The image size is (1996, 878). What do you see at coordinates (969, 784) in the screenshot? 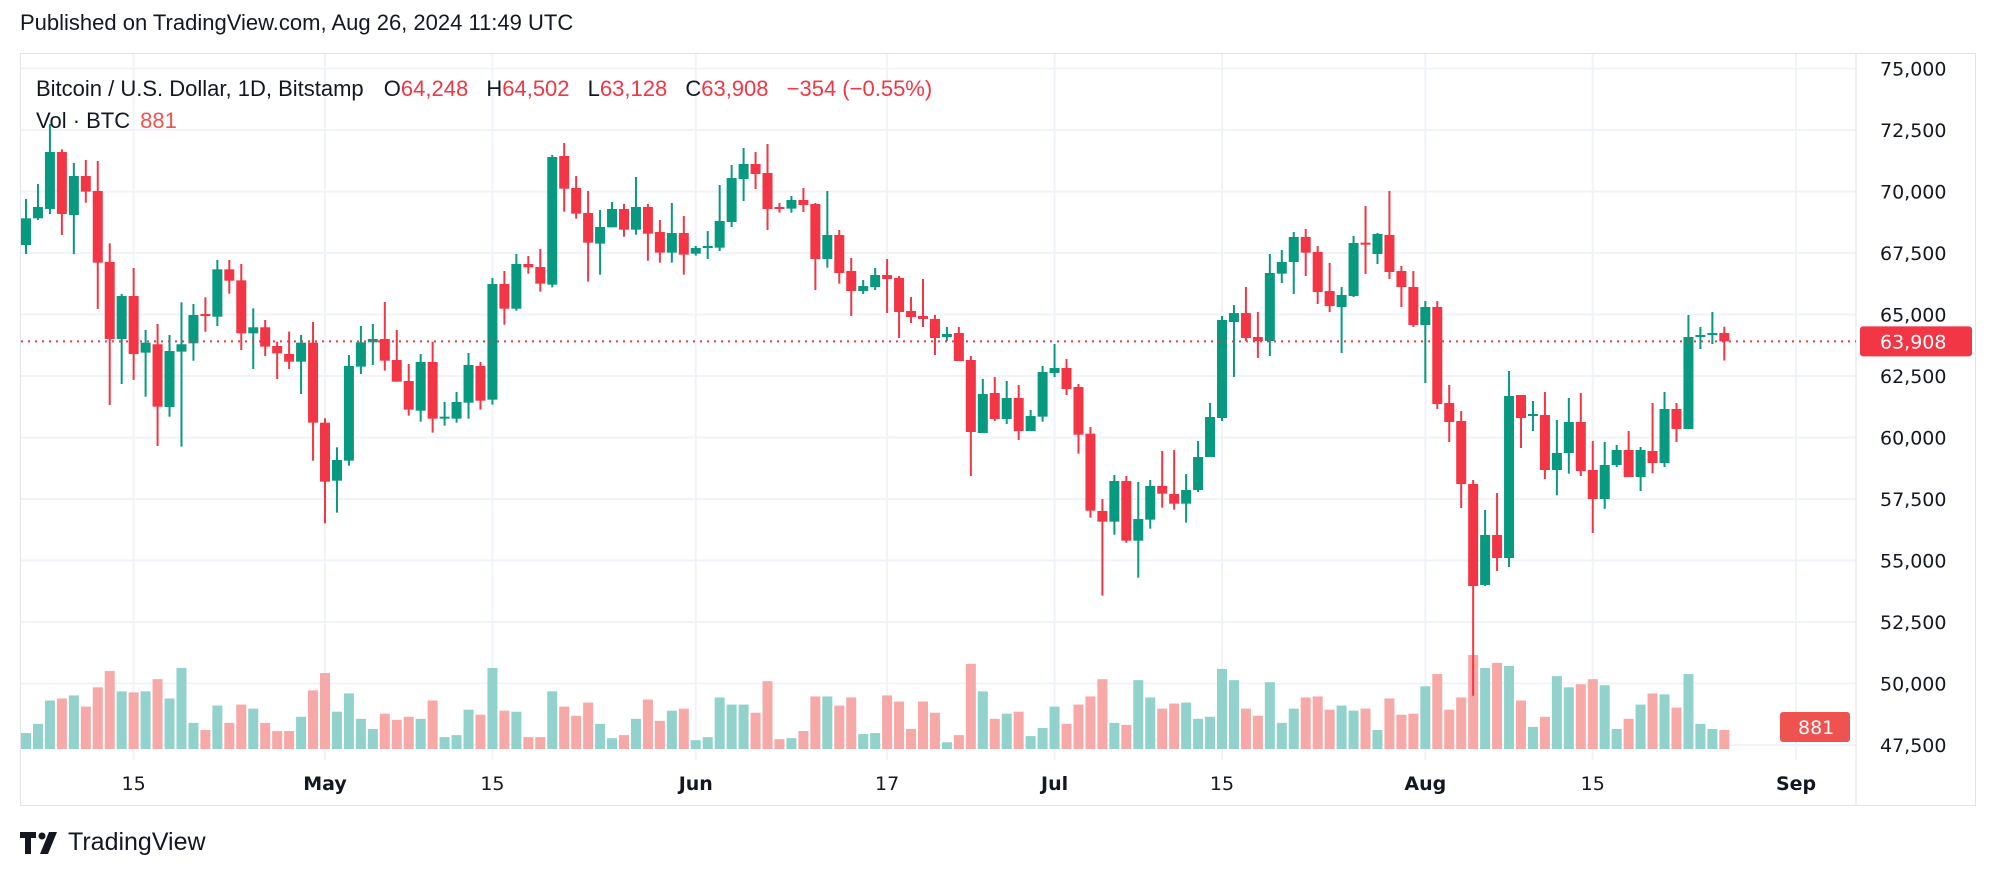
I see `time-axis: 15 May 15 Jun 17 Jul 15 Aug 15 Sep` at bounding box center [969, 784].